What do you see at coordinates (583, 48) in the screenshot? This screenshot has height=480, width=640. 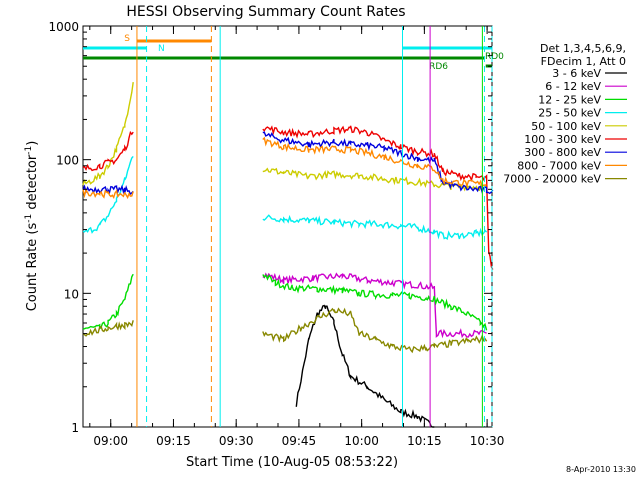 I see `legend-header-0: Det 1,3,4,5,6,9,` at bounding box center [583, 48].